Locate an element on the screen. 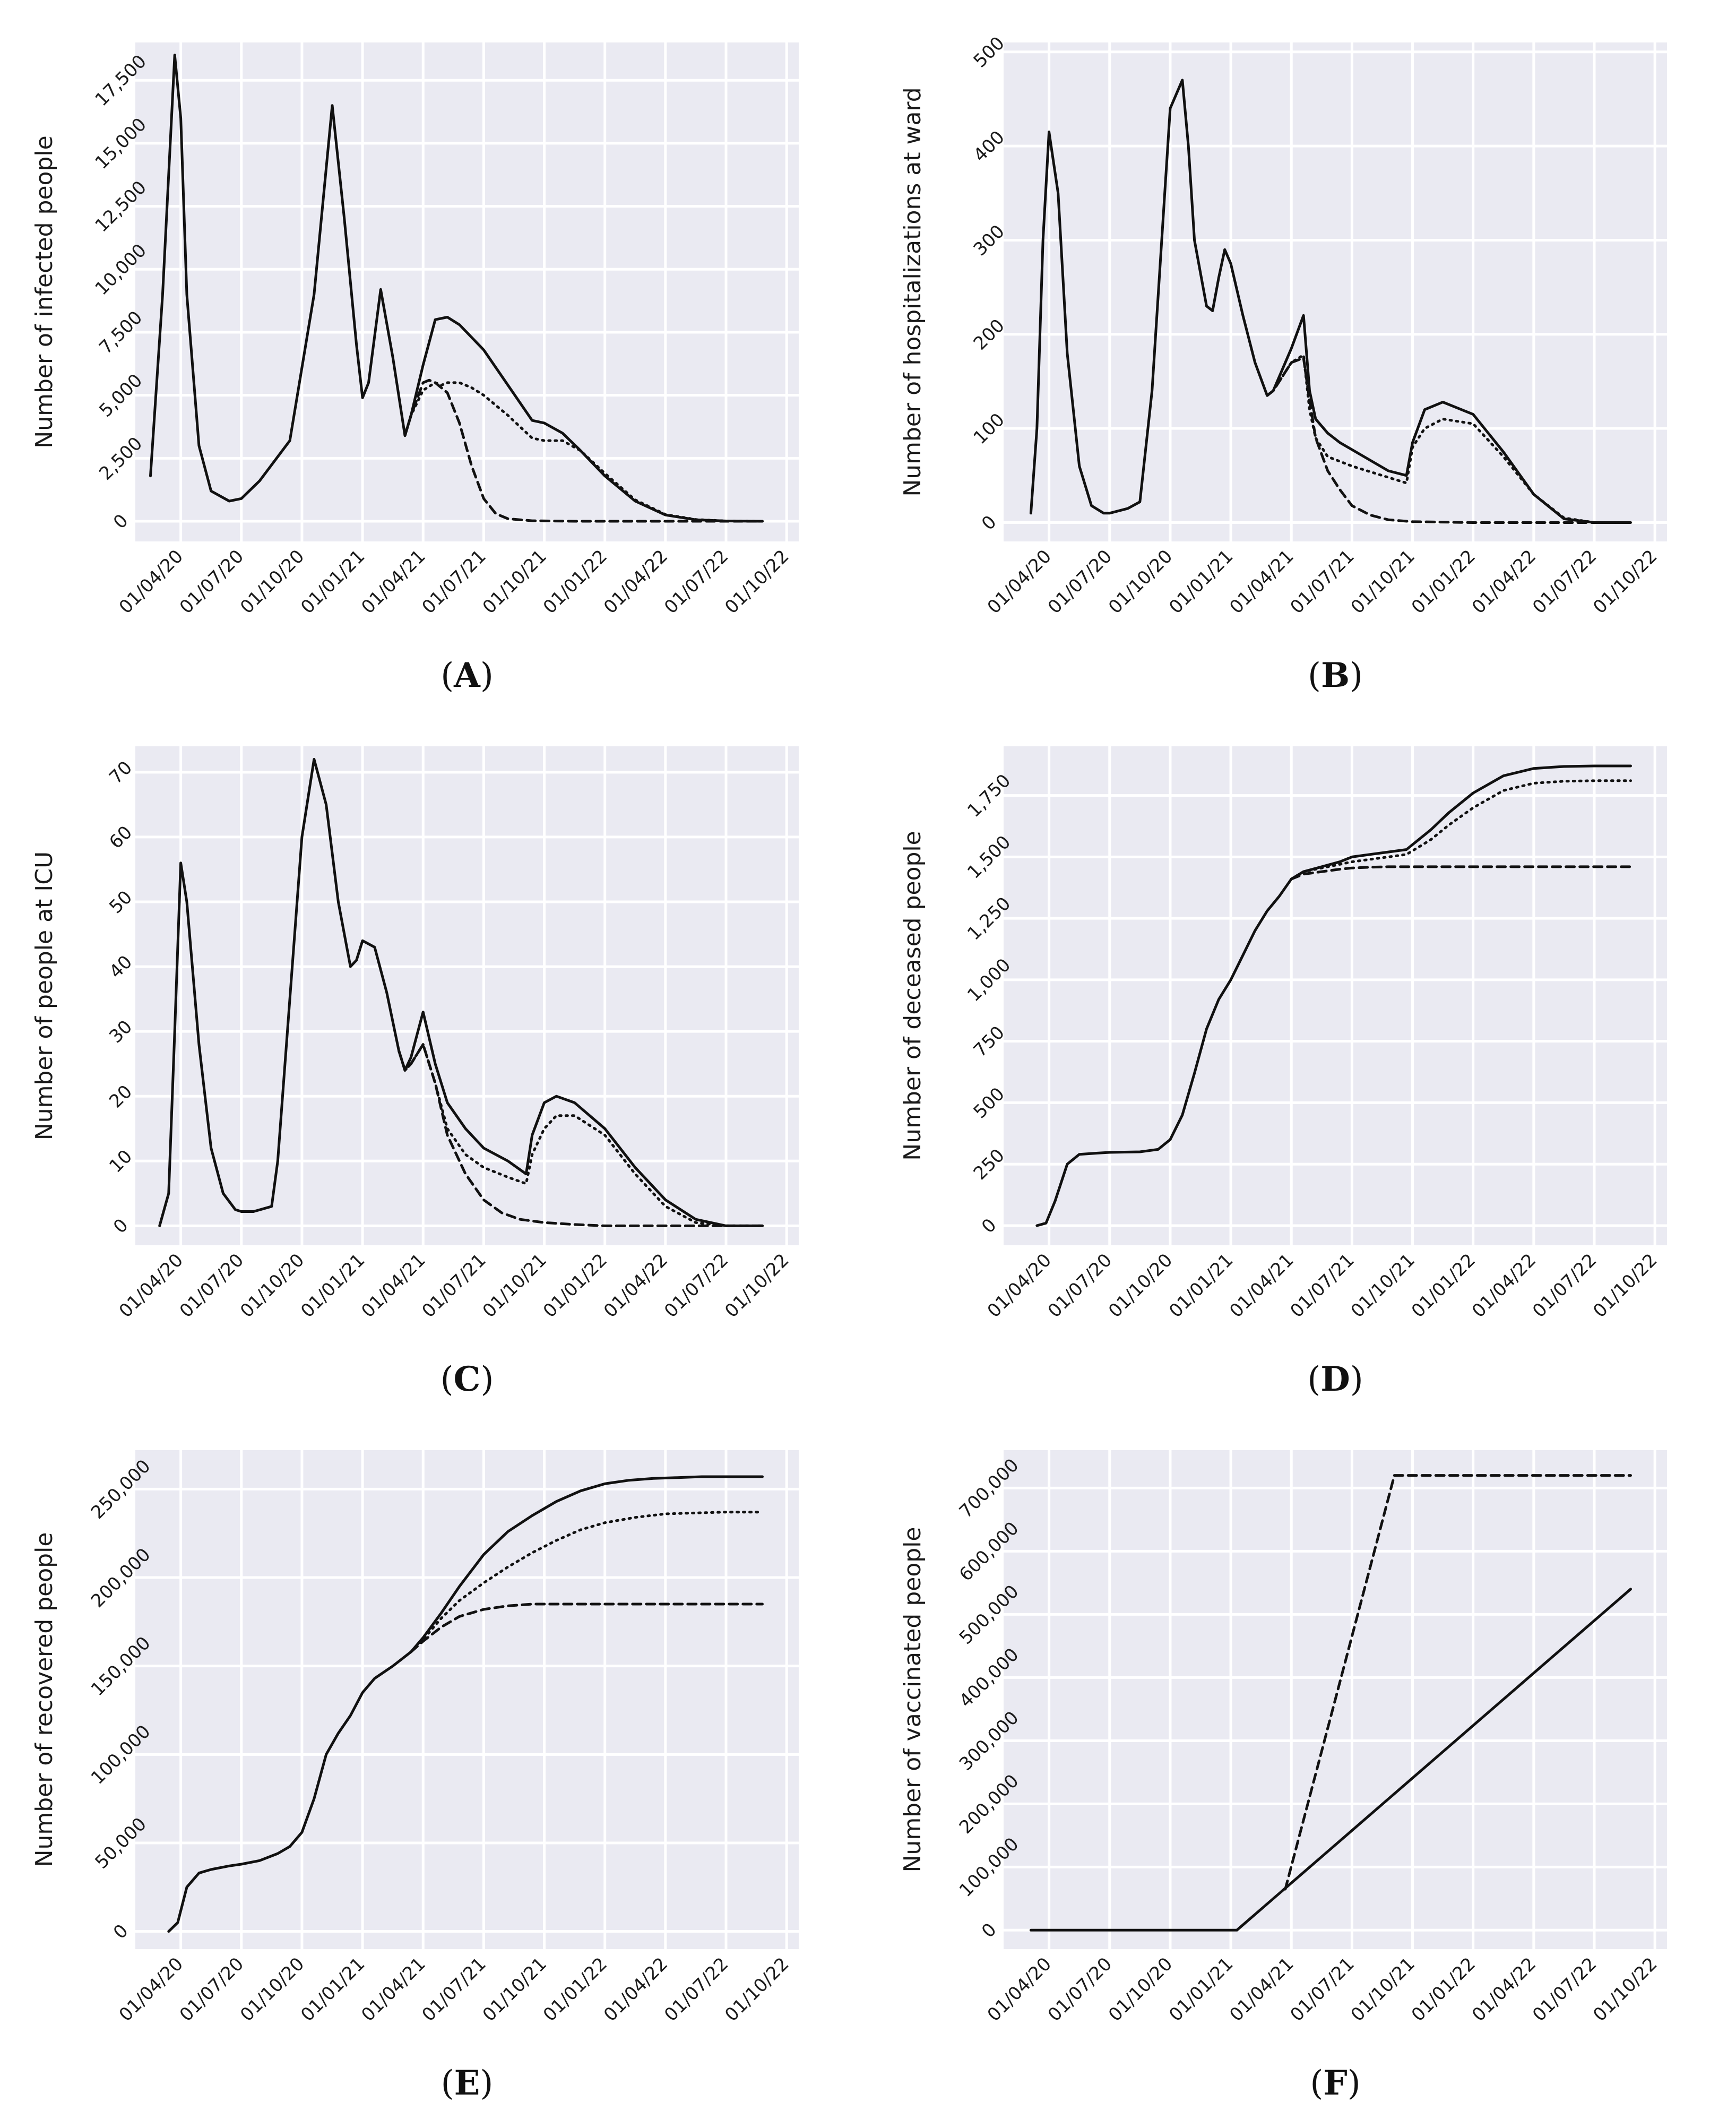 The image size is (1736, 2111). y-tick-label: 100 is located at coordinates (989, 429).